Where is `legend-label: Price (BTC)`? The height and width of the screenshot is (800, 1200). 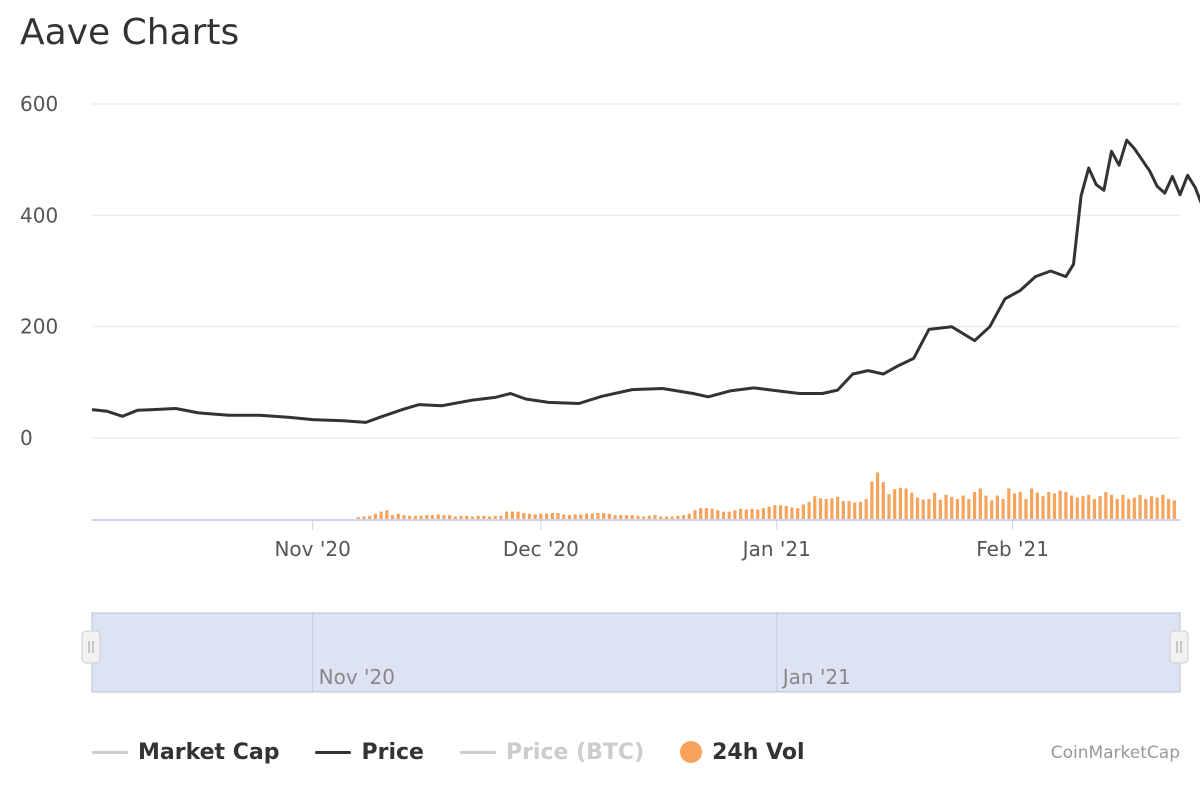
legend-label: Price (BTC) is located at coordinates (575, 752).